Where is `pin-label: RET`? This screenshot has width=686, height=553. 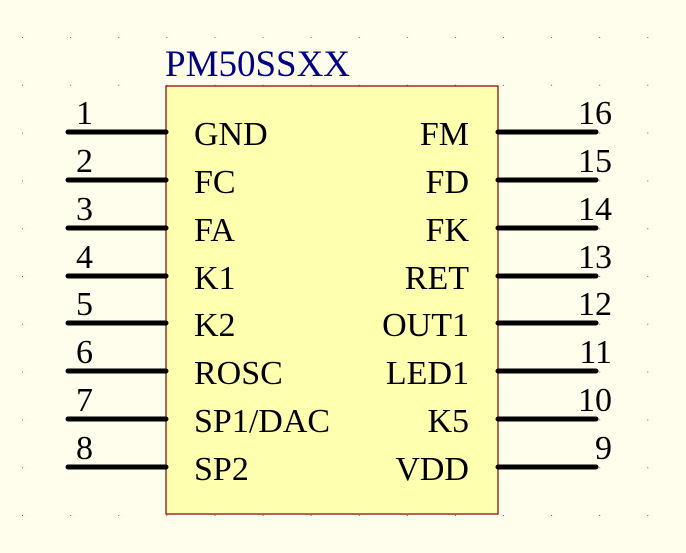 pin-label: RET is located at coordinates (437, 278).